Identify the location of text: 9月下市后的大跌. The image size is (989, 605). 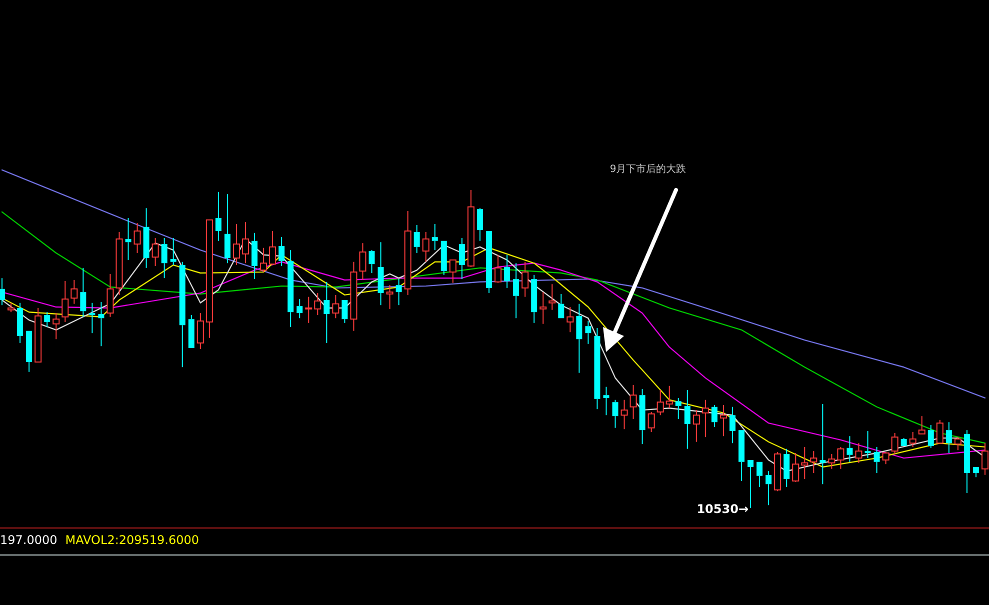
(648, 169).